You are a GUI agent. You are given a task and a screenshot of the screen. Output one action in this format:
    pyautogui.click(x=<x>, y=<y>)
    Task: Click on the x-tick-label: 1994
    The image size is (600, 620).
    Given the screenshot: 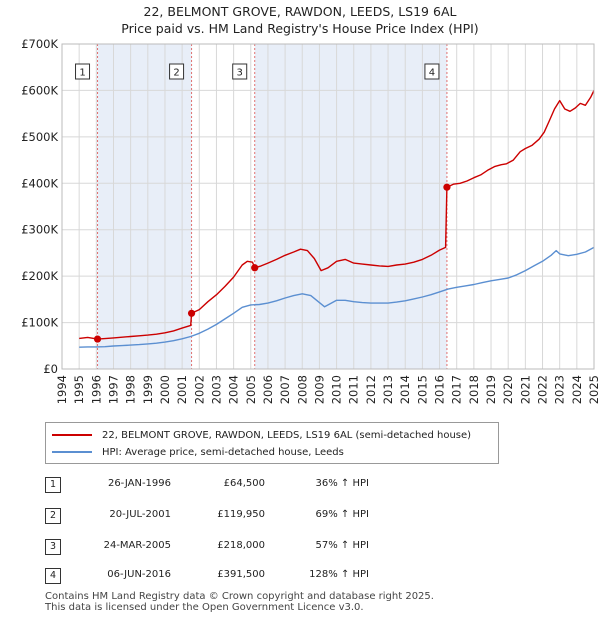 What is the action you would take?
    pyautogui.click(x=62, y=389)
    